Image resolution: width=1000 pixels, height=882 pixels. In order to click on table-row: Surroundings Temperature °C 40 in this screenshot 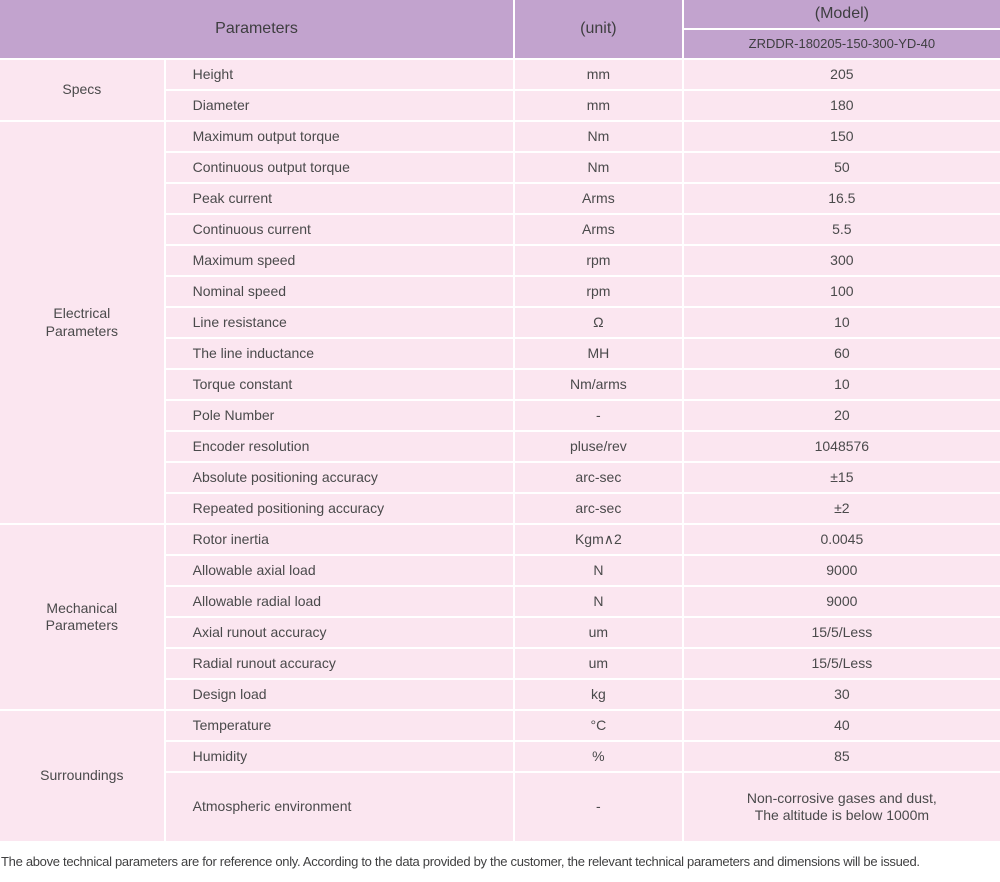, I will do `click(500, 776)`.